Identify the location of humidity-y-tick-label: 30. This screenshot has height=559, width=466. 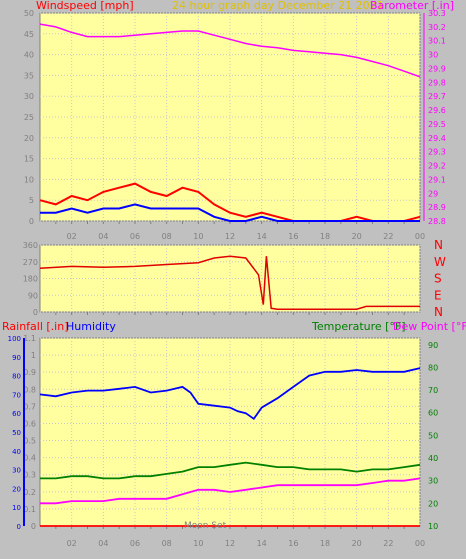
(16, 471).